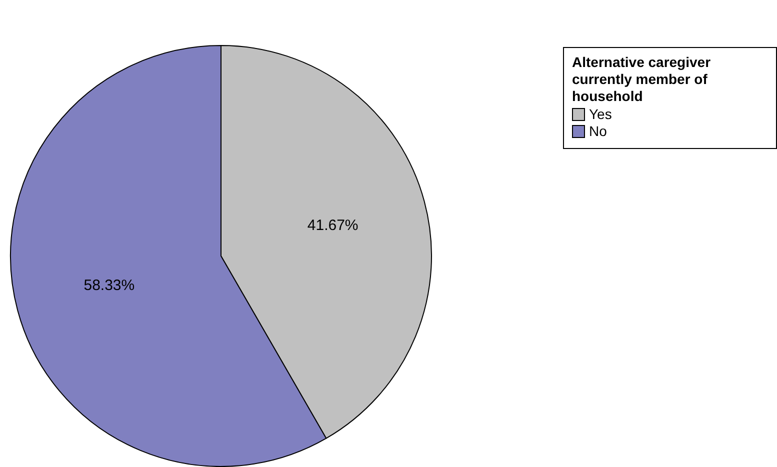 This screenshot has width=777, height=467. I want to click on data-label: 41.67%, so click(332, 225).